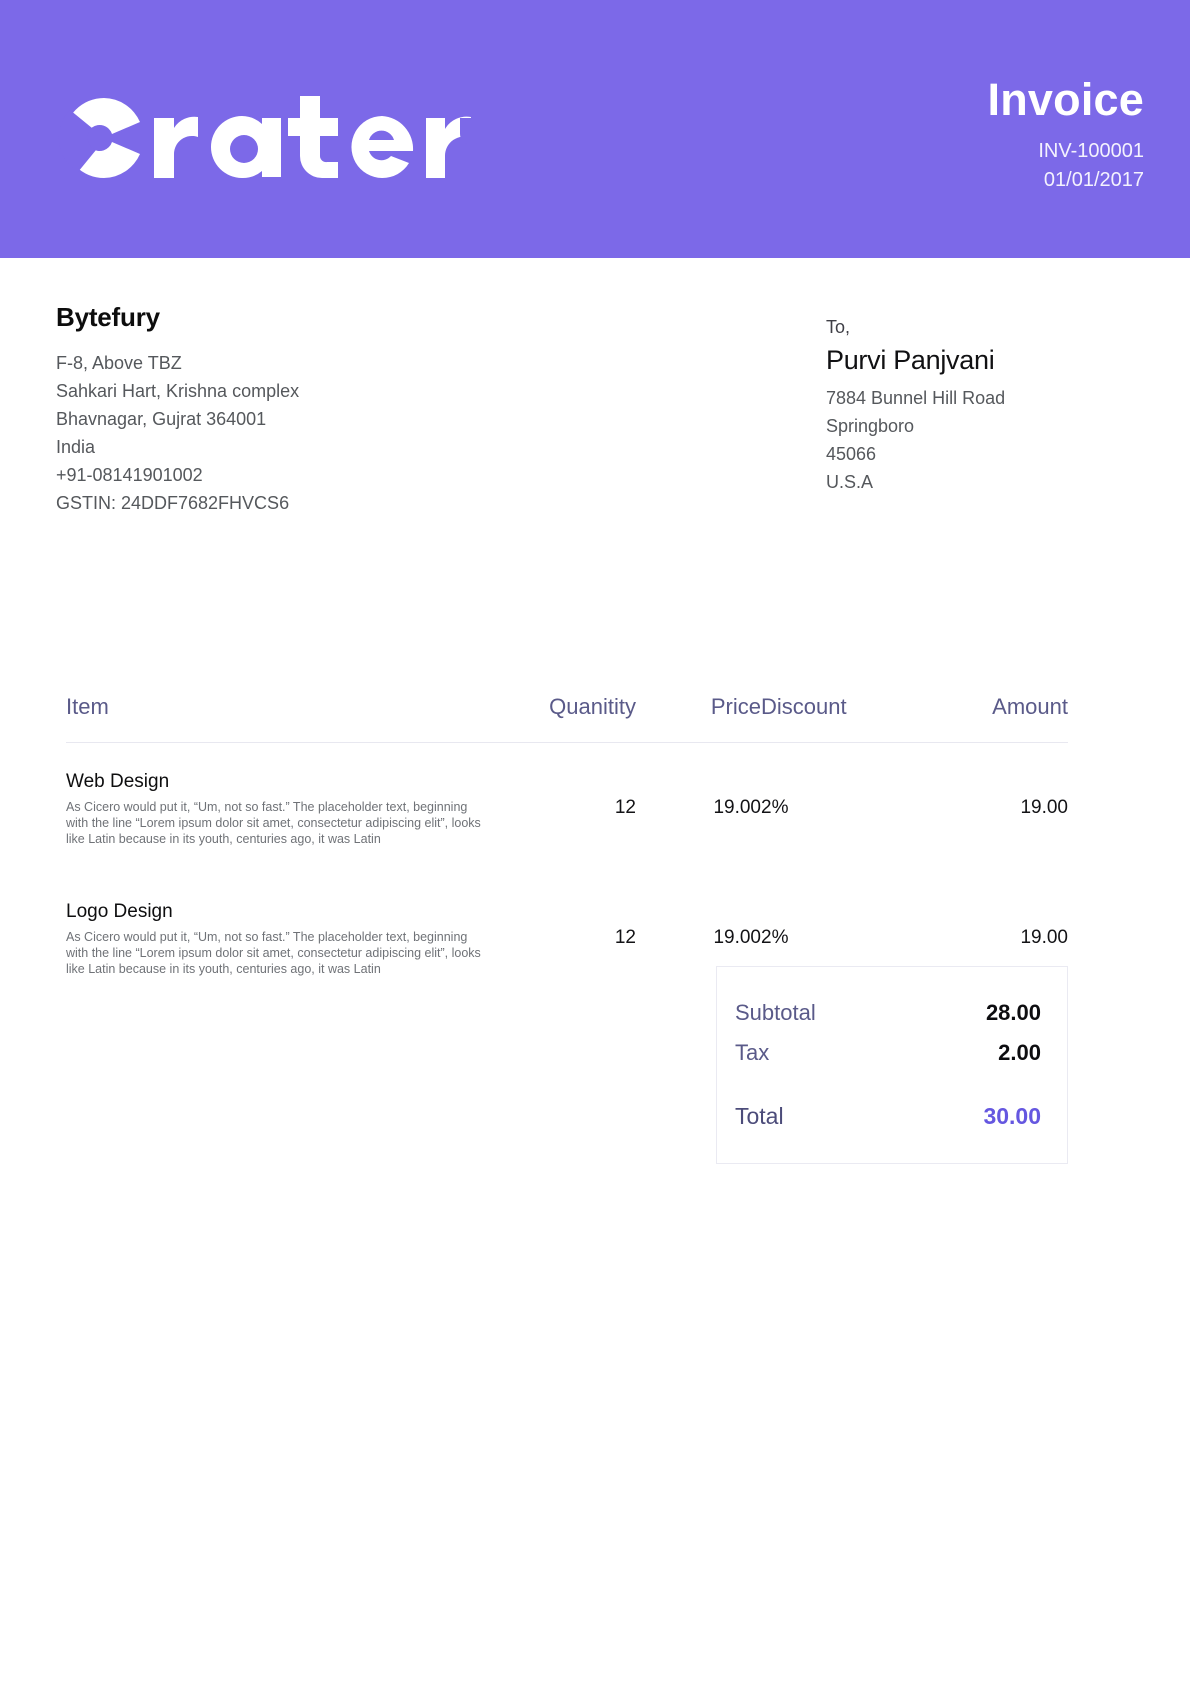  I want to click on column-header-amount: Amount, so click(994, 718).